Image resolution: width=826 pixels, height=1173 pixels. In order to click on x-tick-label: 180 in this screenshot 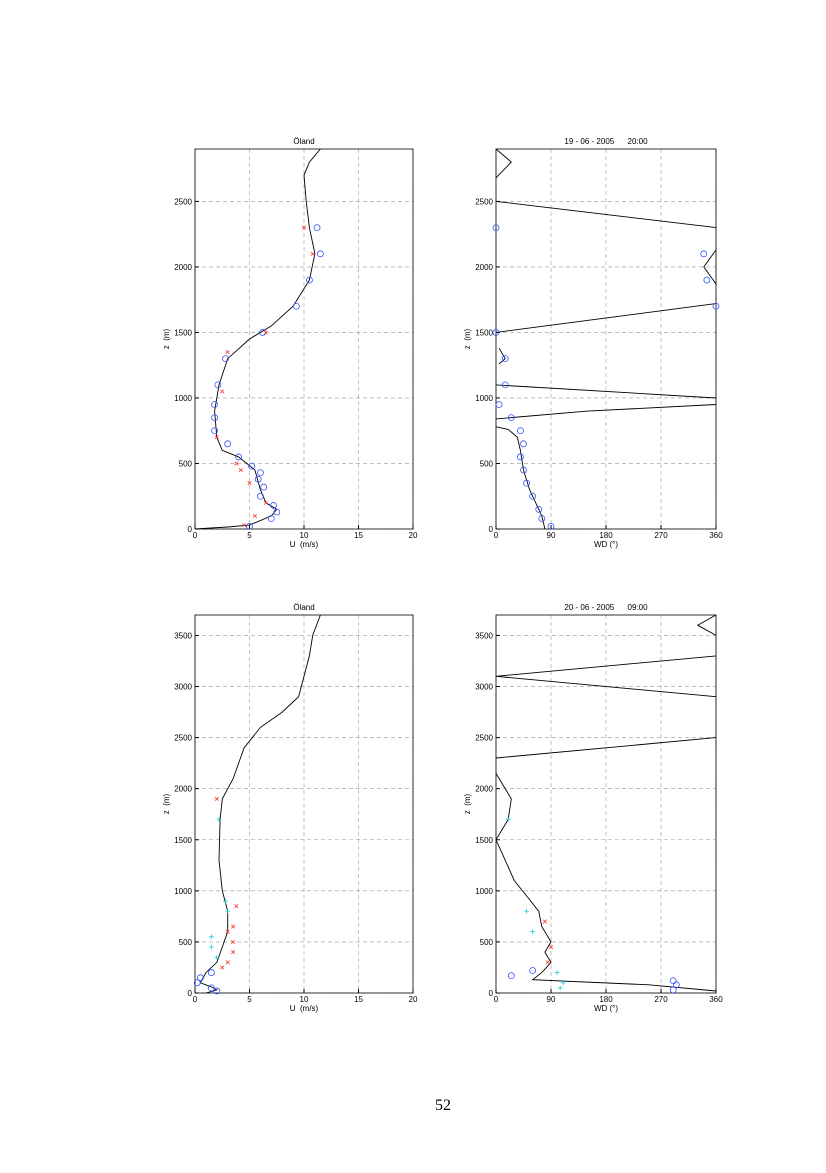, I will do `click(606, 999)`.